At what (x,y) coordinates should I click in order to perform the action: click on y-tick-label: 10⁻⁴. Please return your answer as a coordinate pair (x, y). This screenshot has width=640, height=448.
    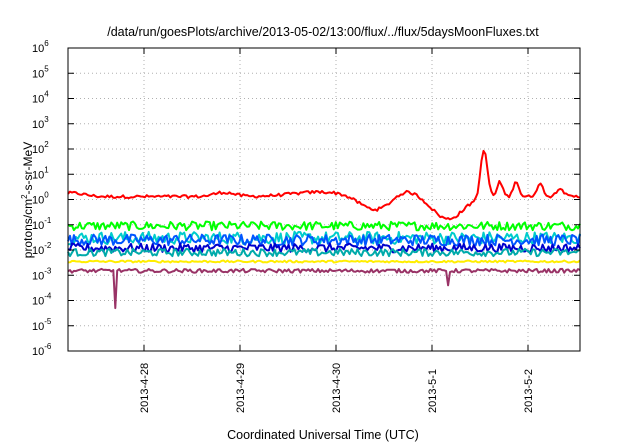
    Looking at the image, I should click on (42, 300).